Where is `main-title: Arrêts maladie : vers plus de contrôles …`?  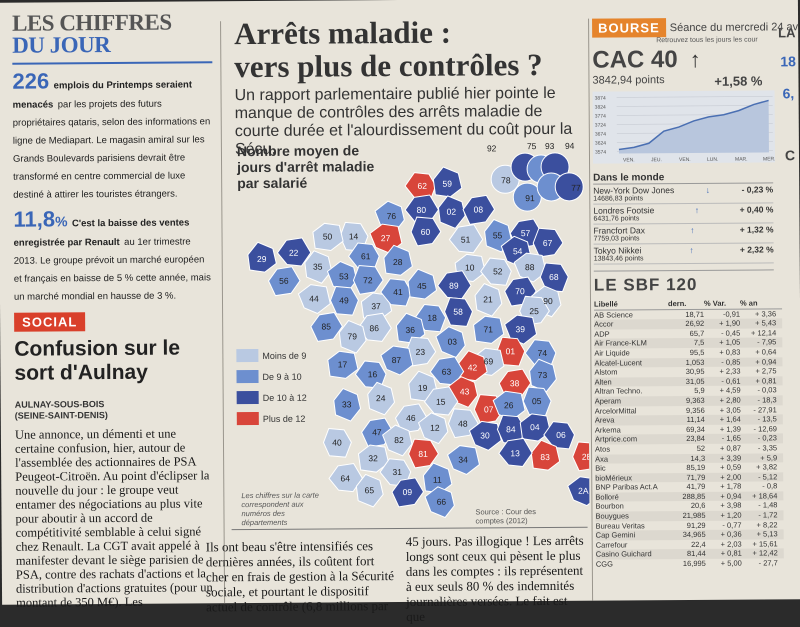 main-title: Arrêts maladie : vers plus de contrôles … is located at coordinates (409, 50).